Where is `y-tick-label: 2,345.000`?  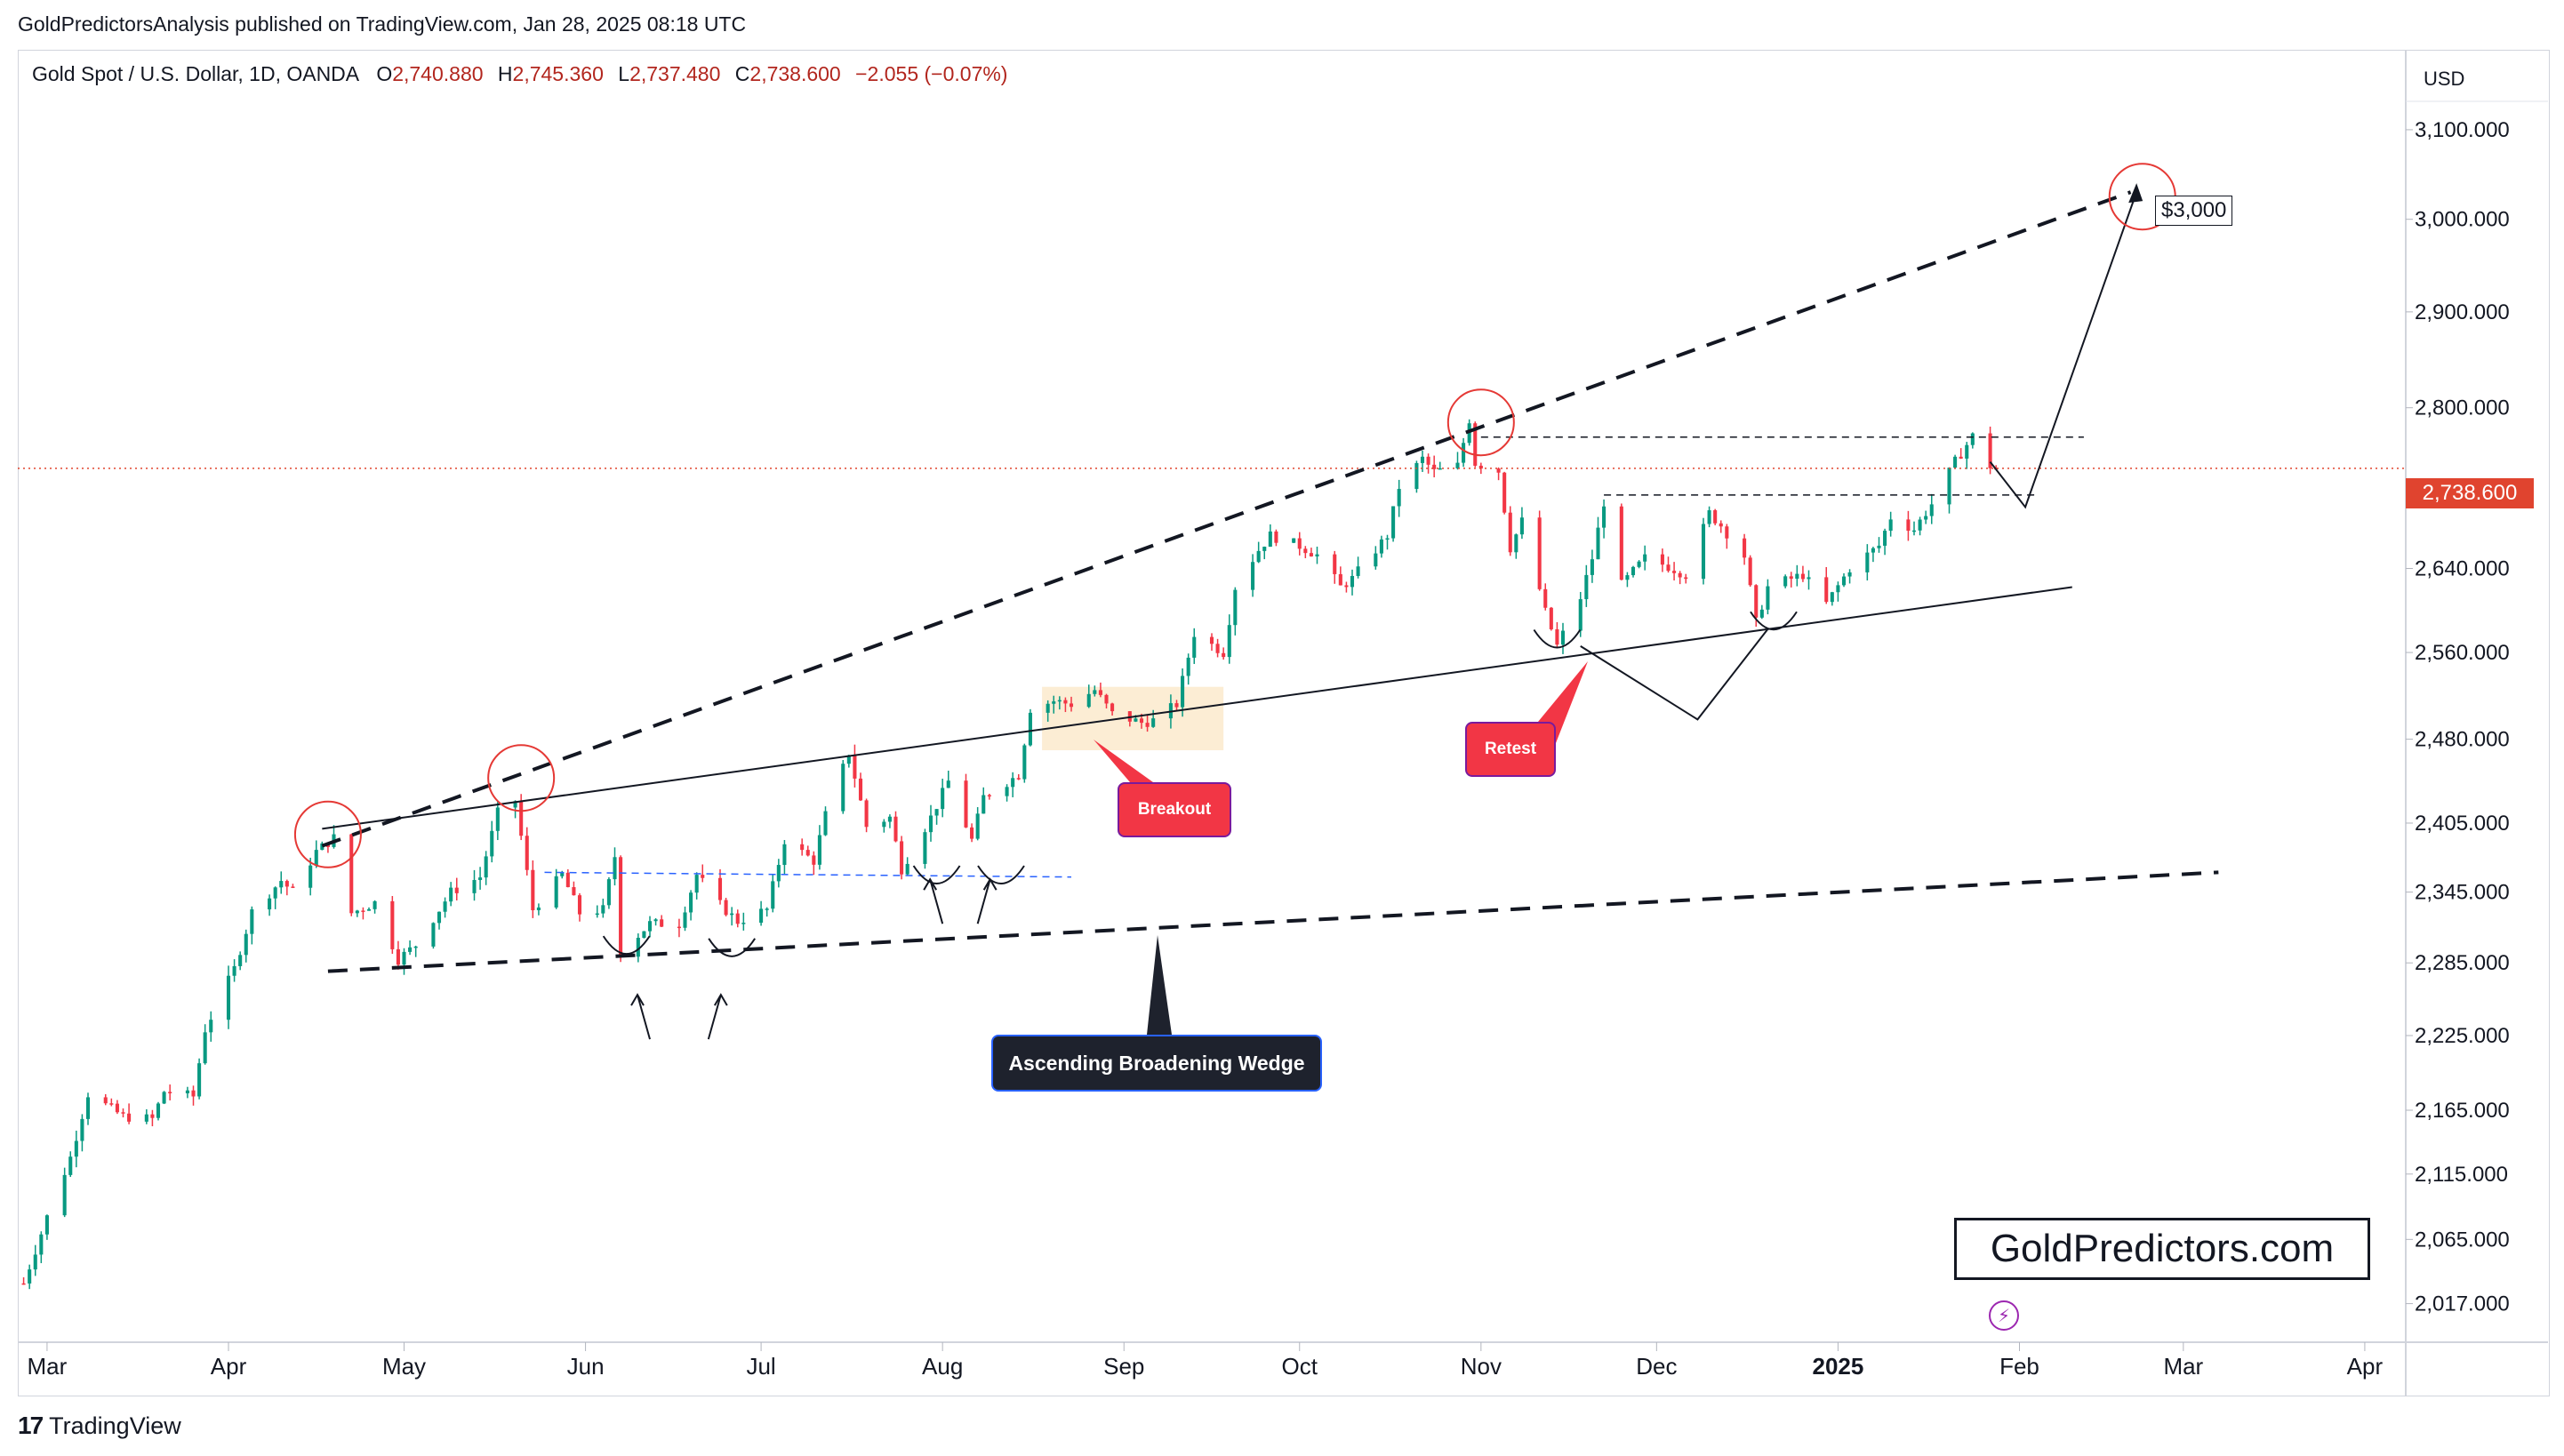
y-tick-label: 2,345.000 is located at coordinates (2462, 893).